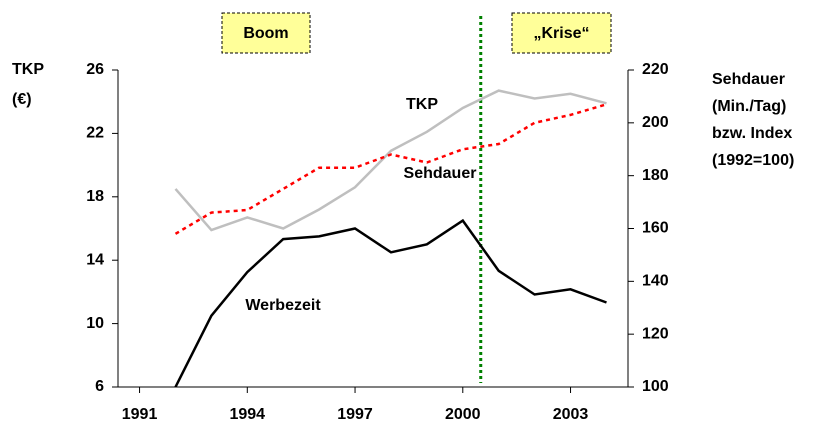 The width and height of the screenshot is (825, 437). What do you see at coordinates (752, 133) in the screenshot?
I see `y2-axis-label: bzw. Index` at bounding box center [752, 133].